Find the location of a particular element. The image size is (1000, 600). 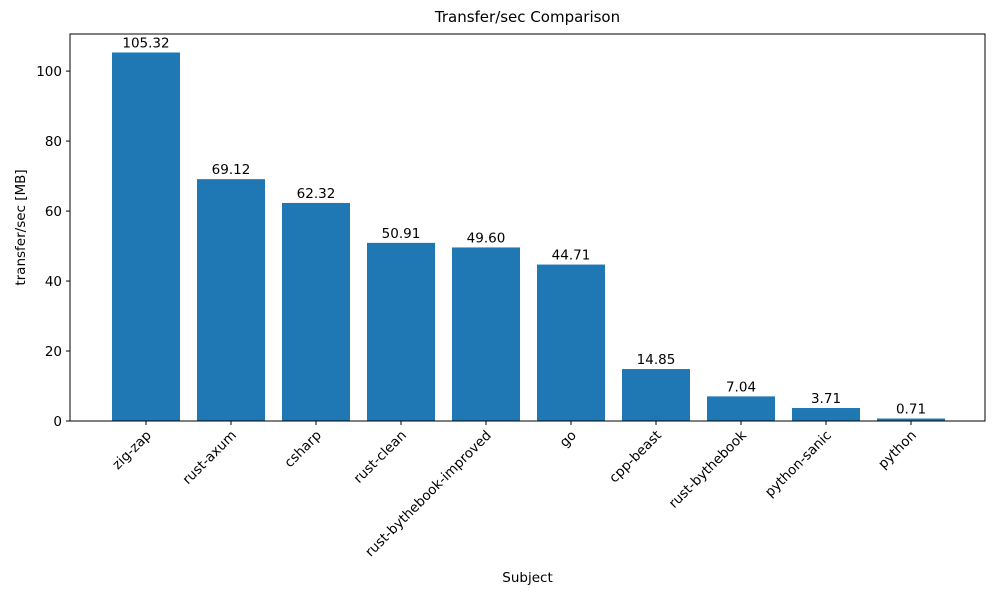

y-tick-label: 80 is located at coordinates (53, 142).